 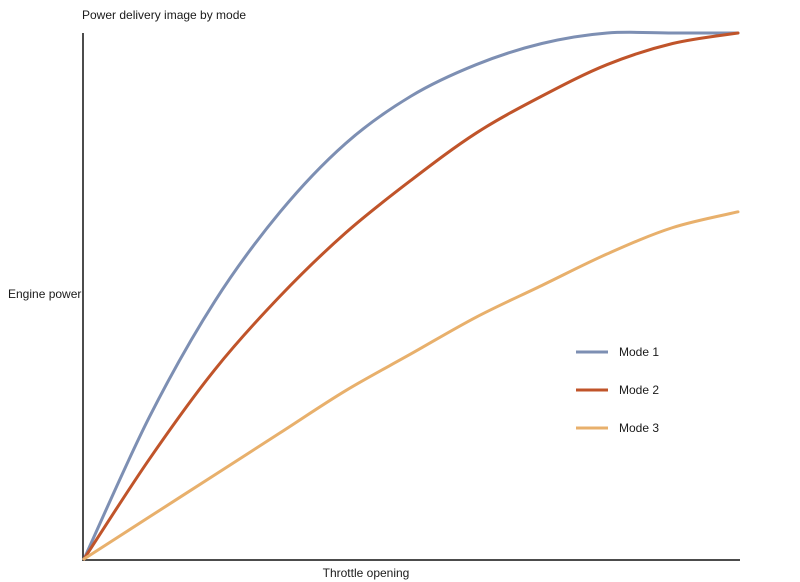 I want to click on legend-label-1: Mode 1, so click(x=639, y=352).